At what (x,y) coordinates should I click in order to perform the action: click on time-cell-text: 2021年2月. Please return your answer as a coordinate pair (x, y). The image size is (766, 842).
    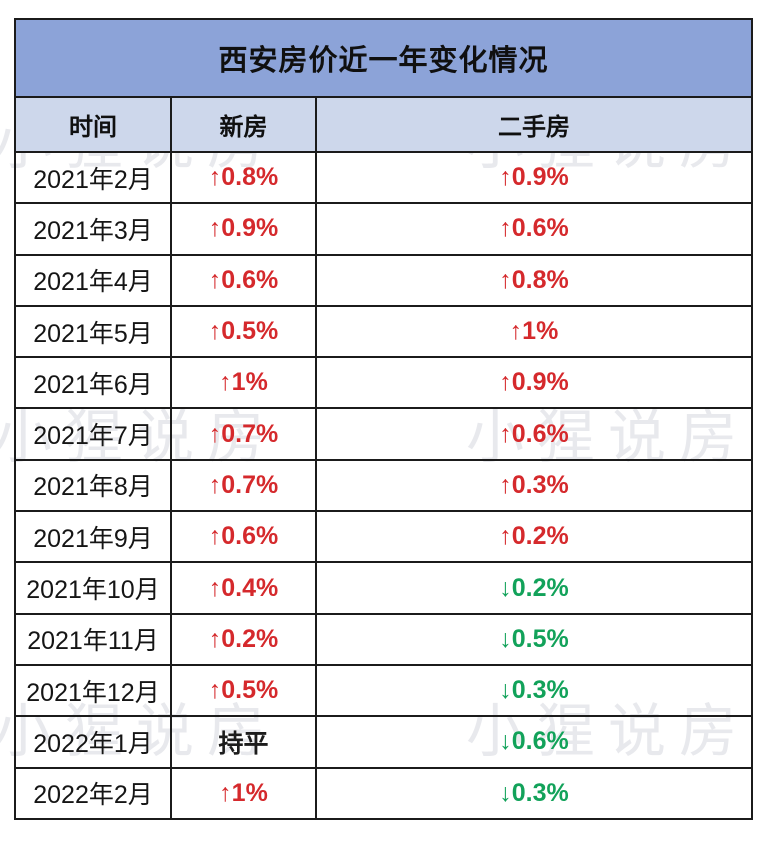
    Looking at the image, I should click on (93, 179).